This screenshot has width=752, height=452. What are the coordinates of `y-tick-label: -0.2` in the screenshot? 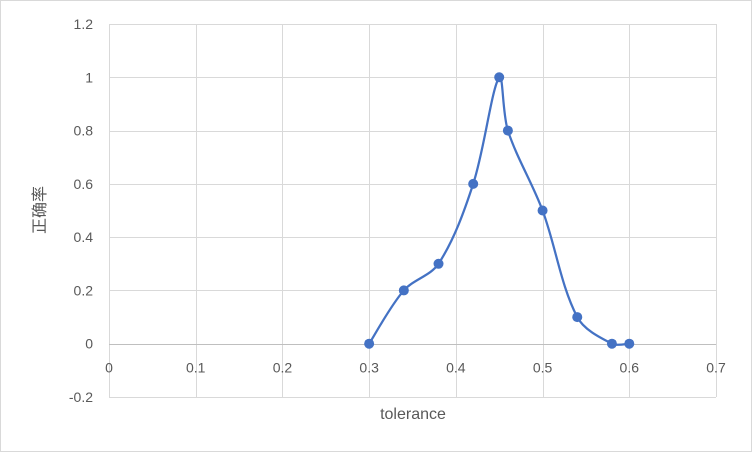 It's located at (81, 397).